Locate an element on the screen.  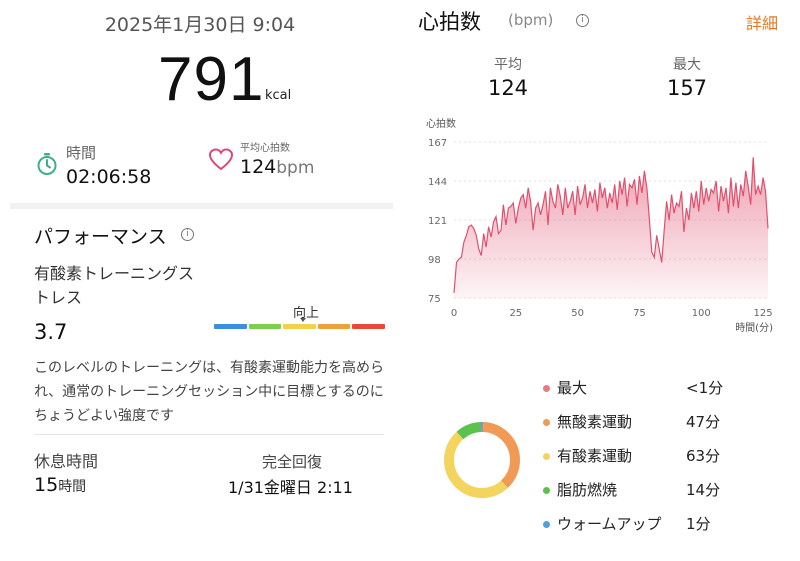
legend-zone-name: 無酸素運動 is located at coordinates (595, 422).